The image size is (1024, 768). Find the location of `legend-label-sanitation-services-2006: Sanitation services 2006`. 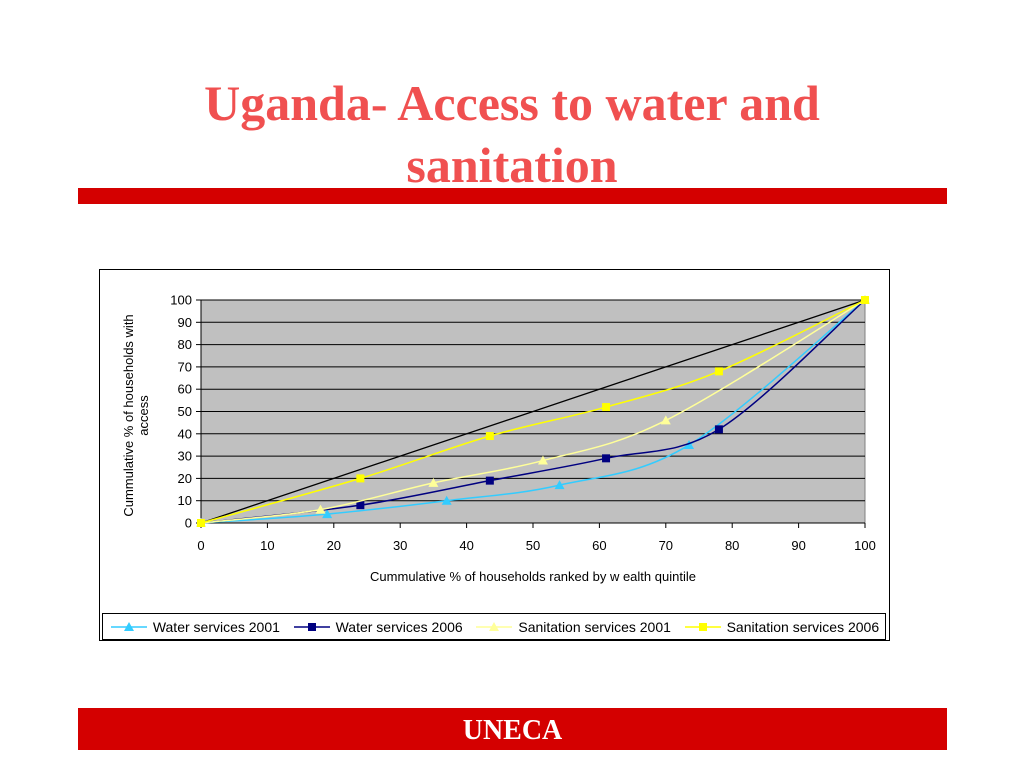

legend-label-sanitation-services-2006: Sanitation services 2006 is located at coordinates (803, 626).